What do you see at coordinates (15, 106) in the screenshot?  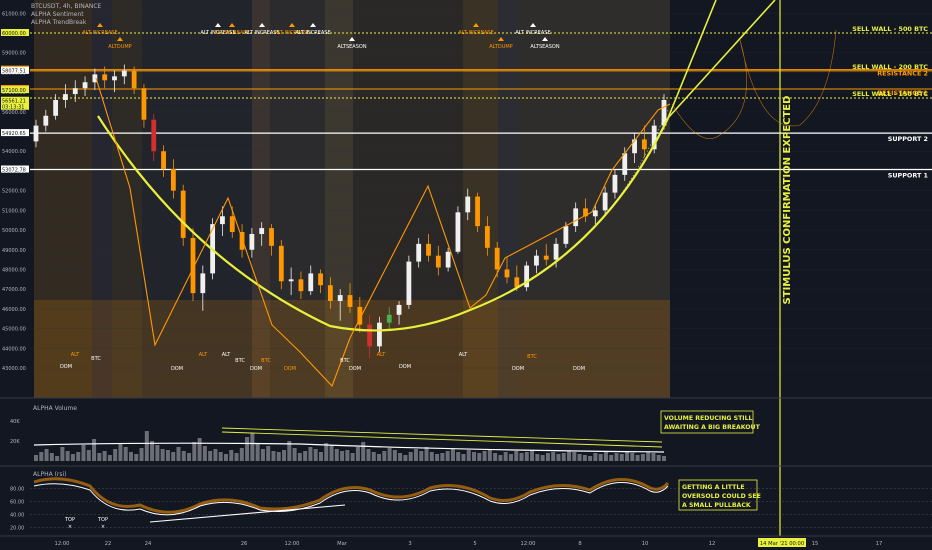 I see `price-tag-bg` at bounding box center [15, 106].